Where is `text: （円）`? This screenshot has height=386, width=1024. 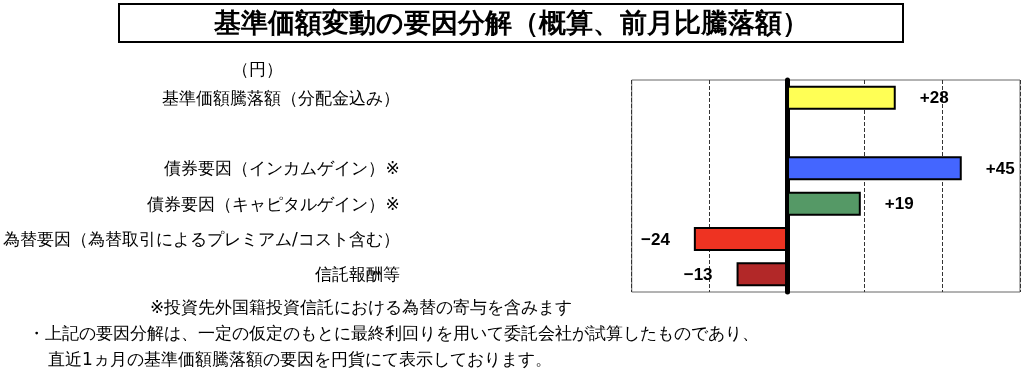 text: （円） is located at coordinates (257, 69).